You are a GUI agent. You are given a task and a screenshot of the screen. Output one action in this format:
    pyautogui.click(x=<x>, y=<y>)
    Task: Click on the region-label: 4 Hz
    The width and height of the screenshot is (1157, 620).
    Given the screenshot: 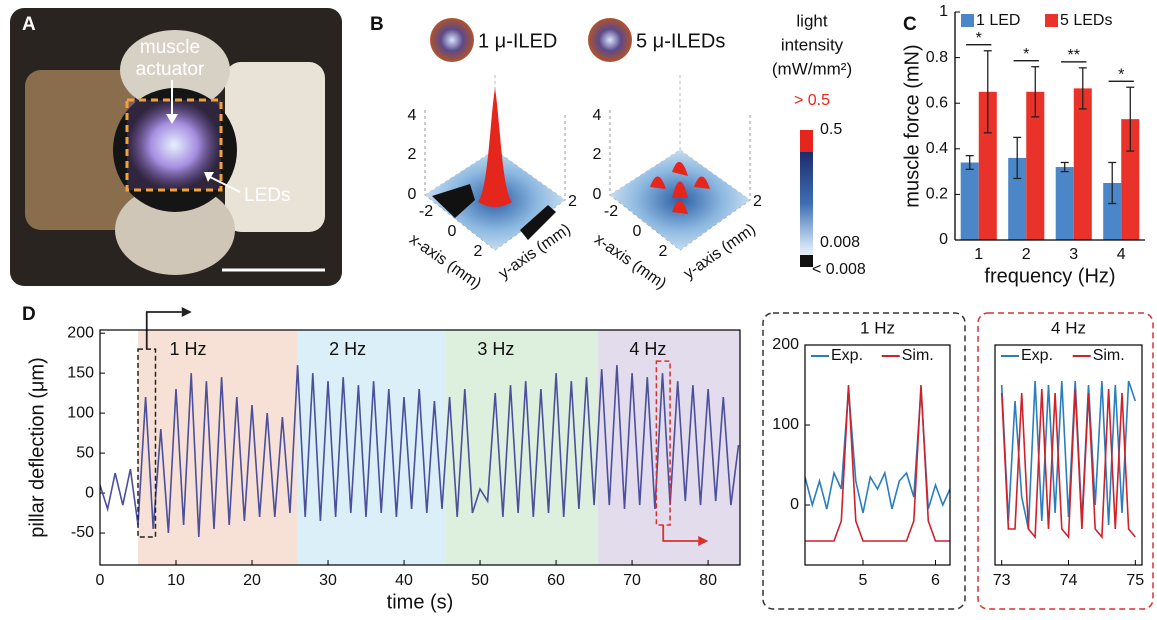 What is the action you would take?
    pyautogui.click(x=647, y=349)
    